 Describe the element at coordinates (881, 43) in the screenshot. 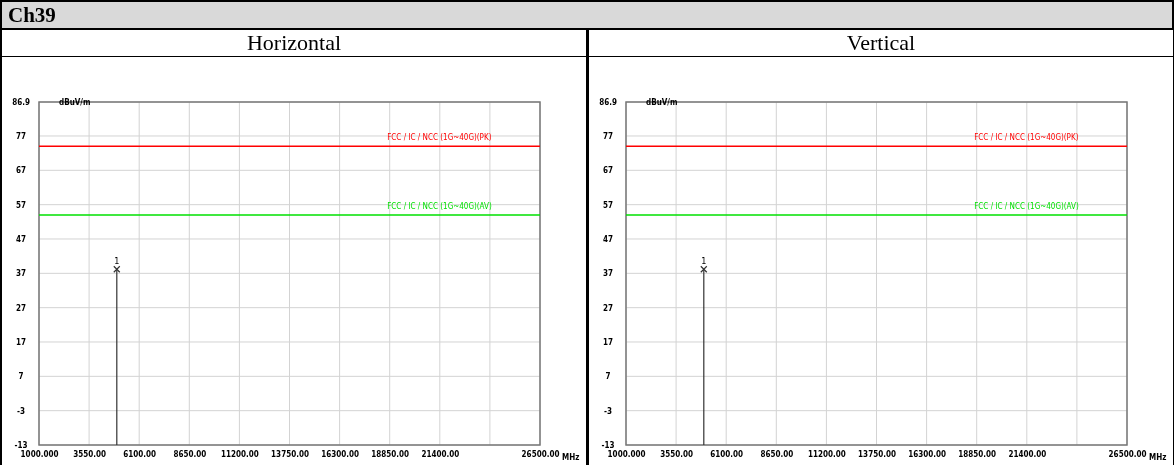

I see `chart-title: Vertical` at that location.